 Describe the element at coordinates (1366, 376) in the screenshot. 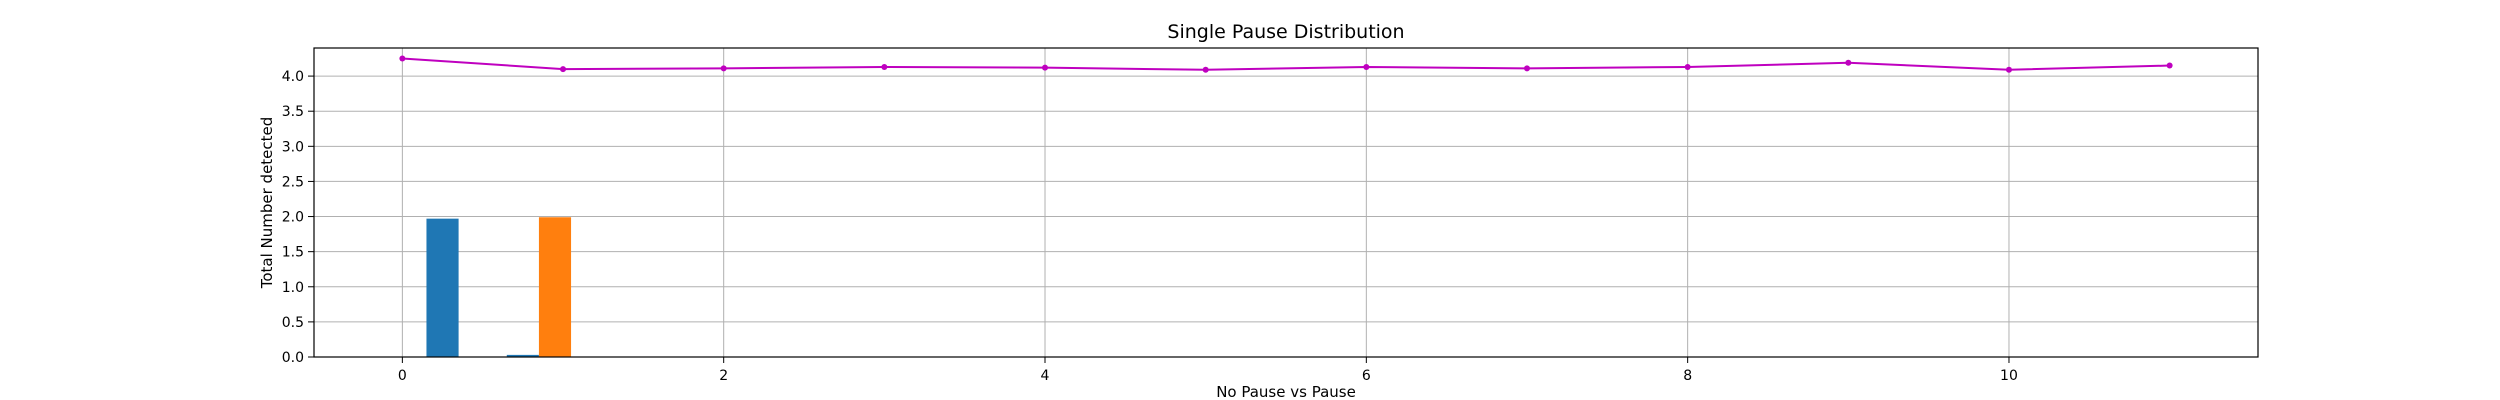

I see `x-tick-label: 6` at that location.